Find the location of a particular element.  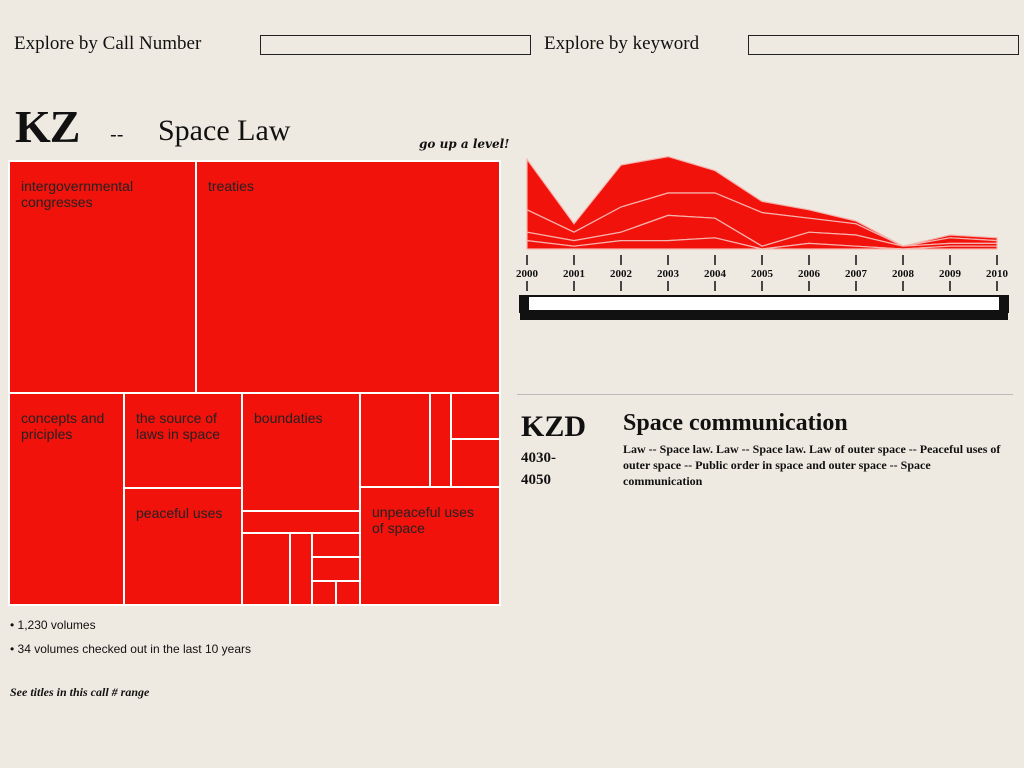

volume-count: • 1,230 volumes is located at coordinates (53, 625).